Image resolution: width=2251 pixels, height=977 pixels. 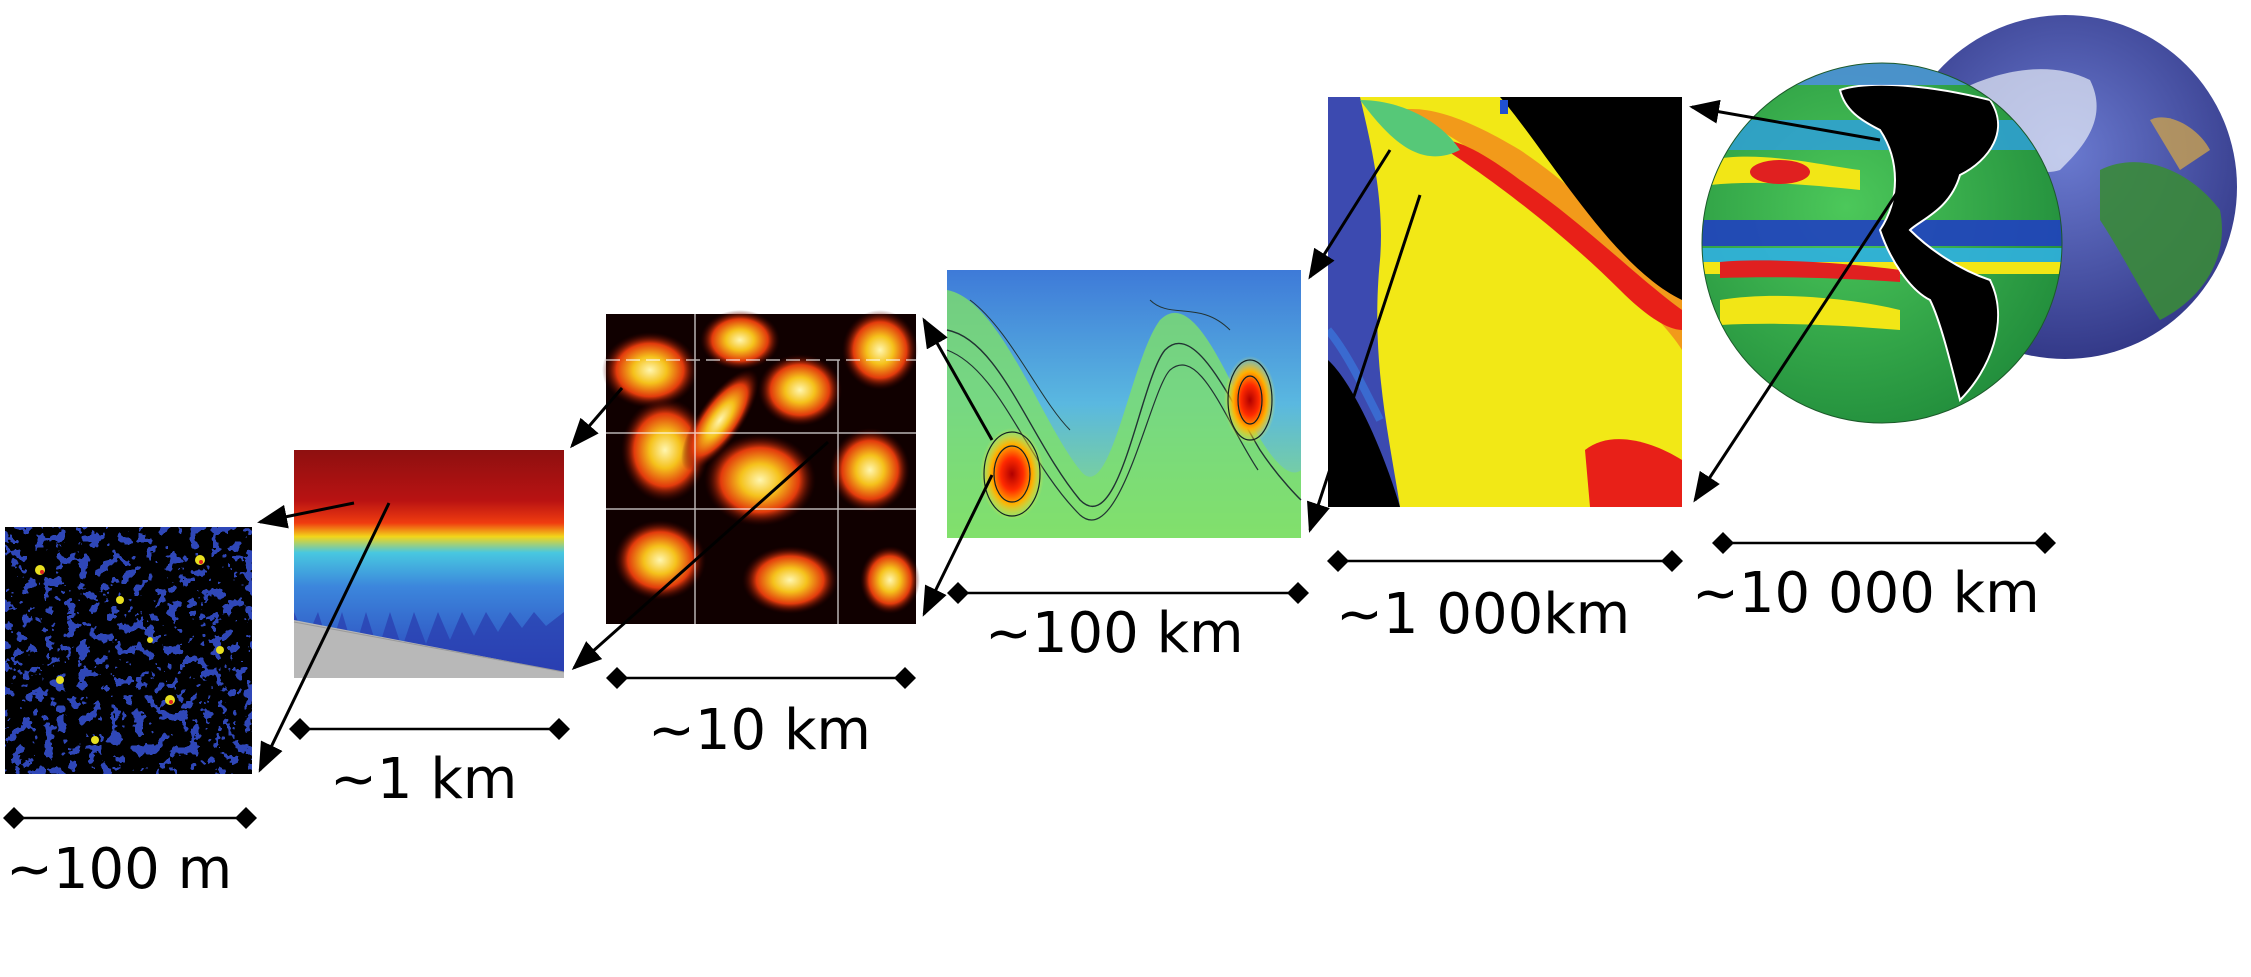 I want to click on scale-bar-10000km, so click(x=1884, y=543).